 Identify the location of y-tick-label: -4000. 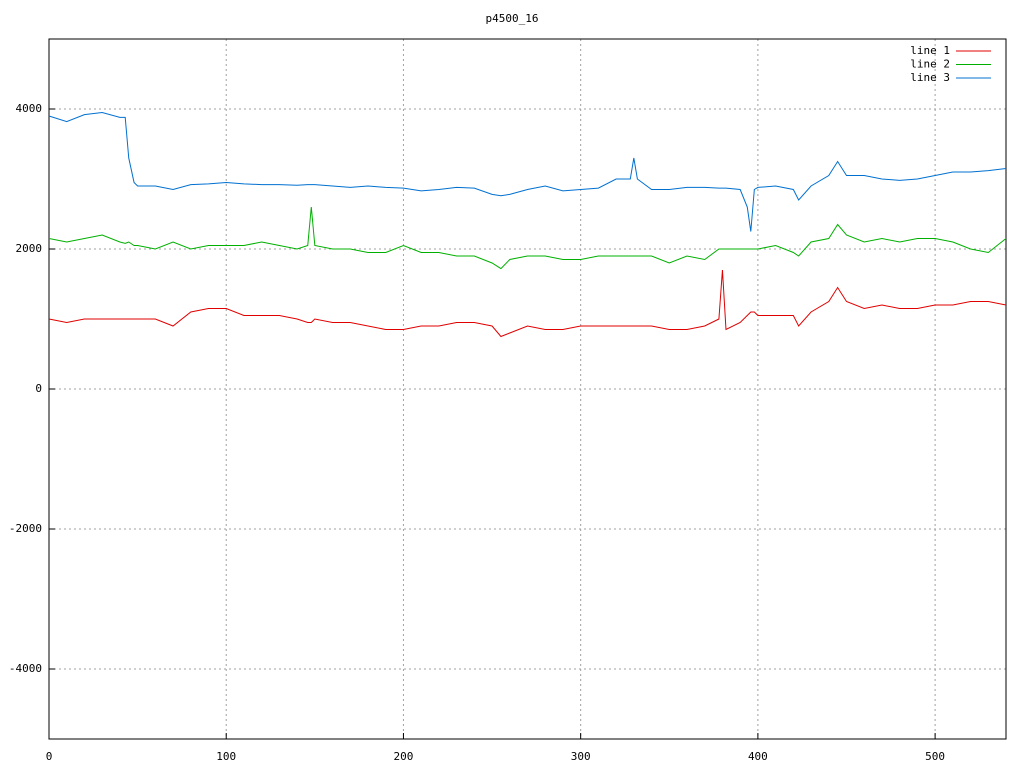
(25, 668).